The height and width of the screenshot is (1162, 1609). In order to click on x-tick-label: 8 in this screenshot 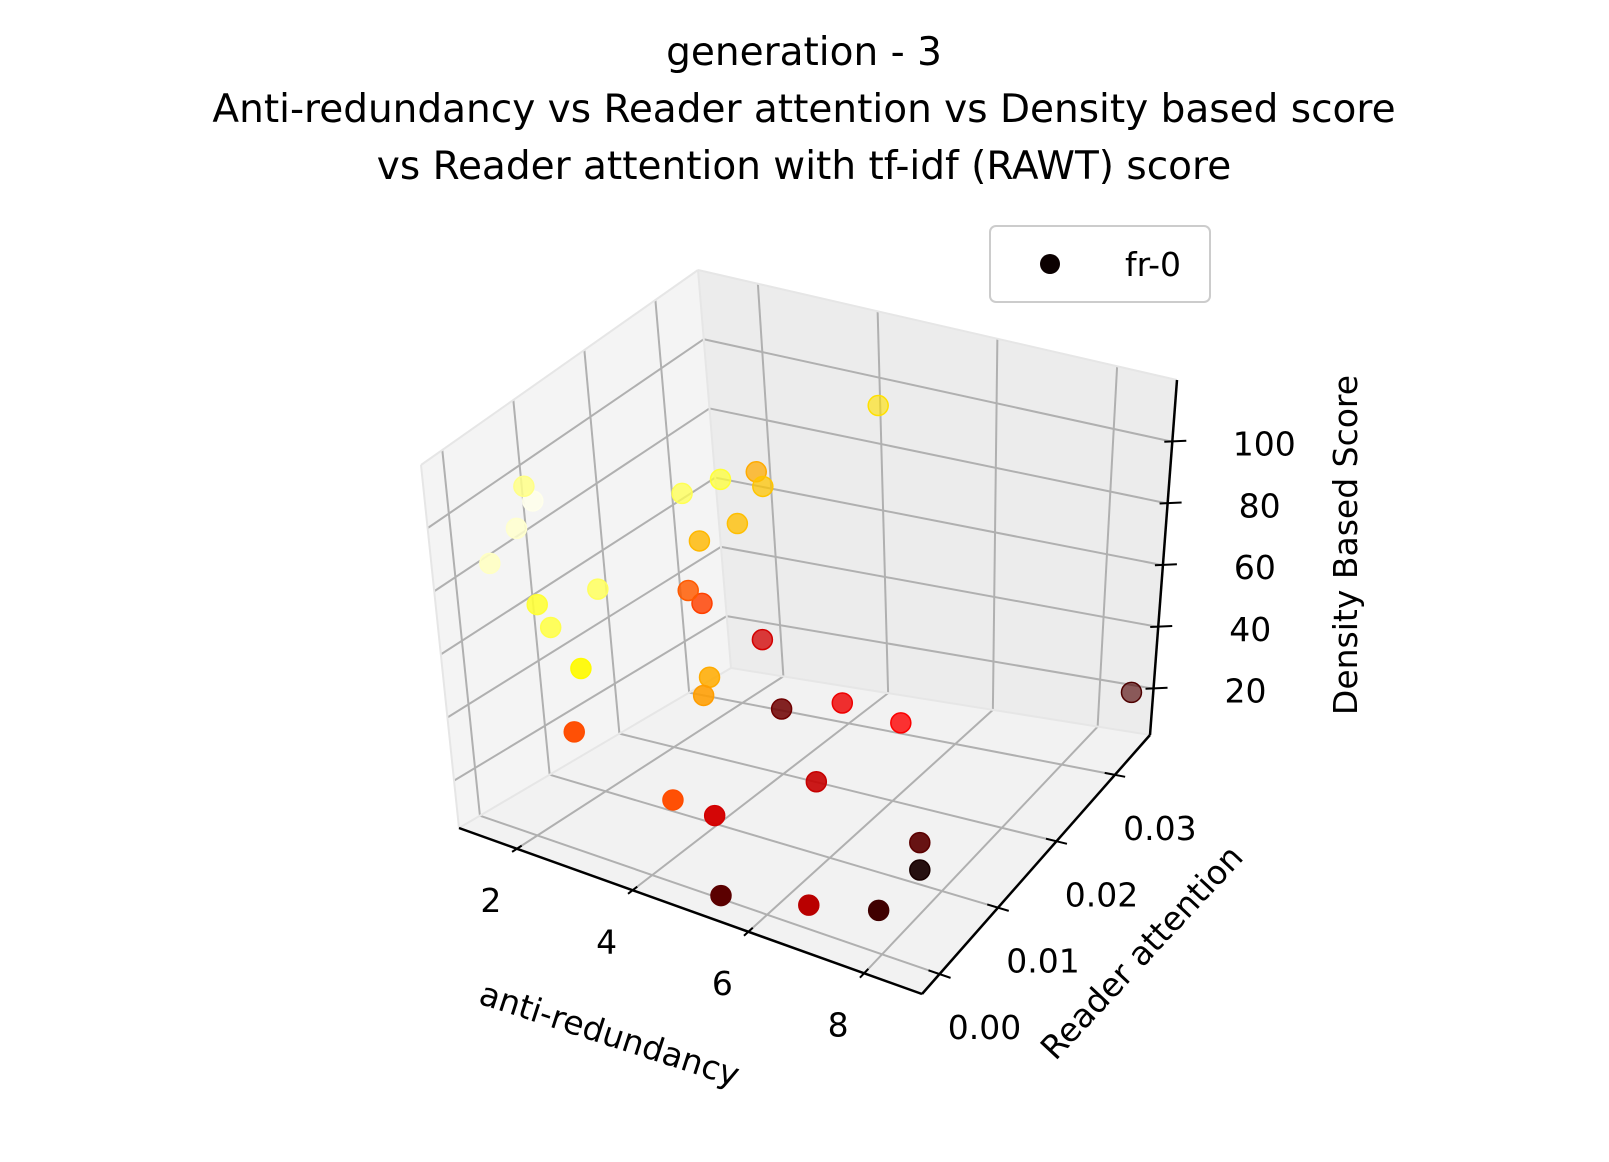, I will do `click(838, 1024)`.